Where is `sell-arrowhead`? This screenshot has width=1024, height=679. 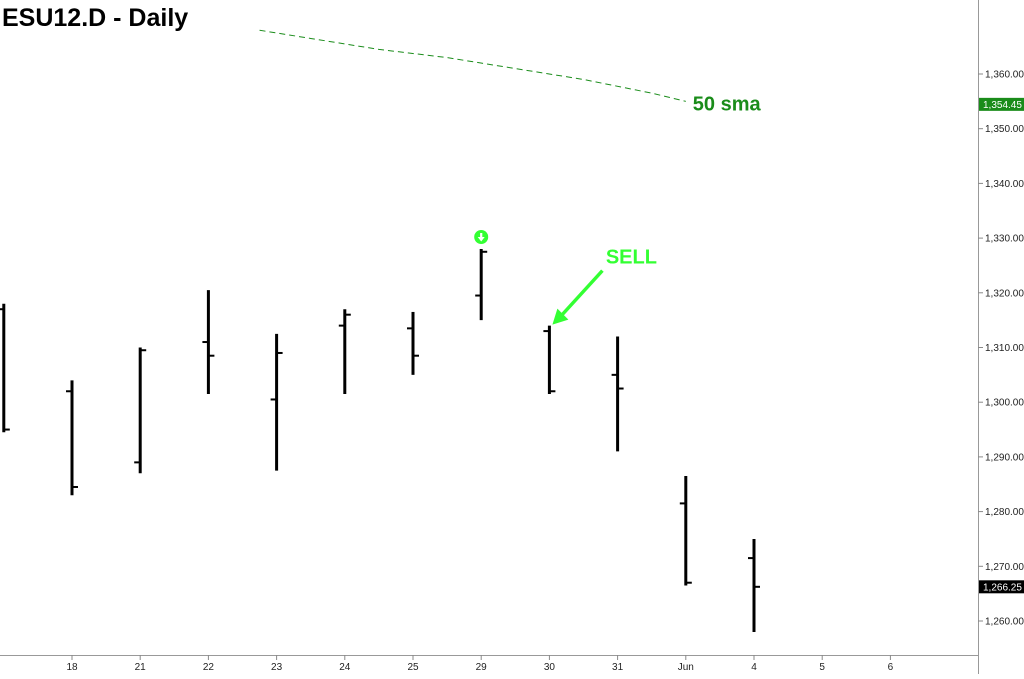
sell-arrowhead is located at coordinates (560, 316).